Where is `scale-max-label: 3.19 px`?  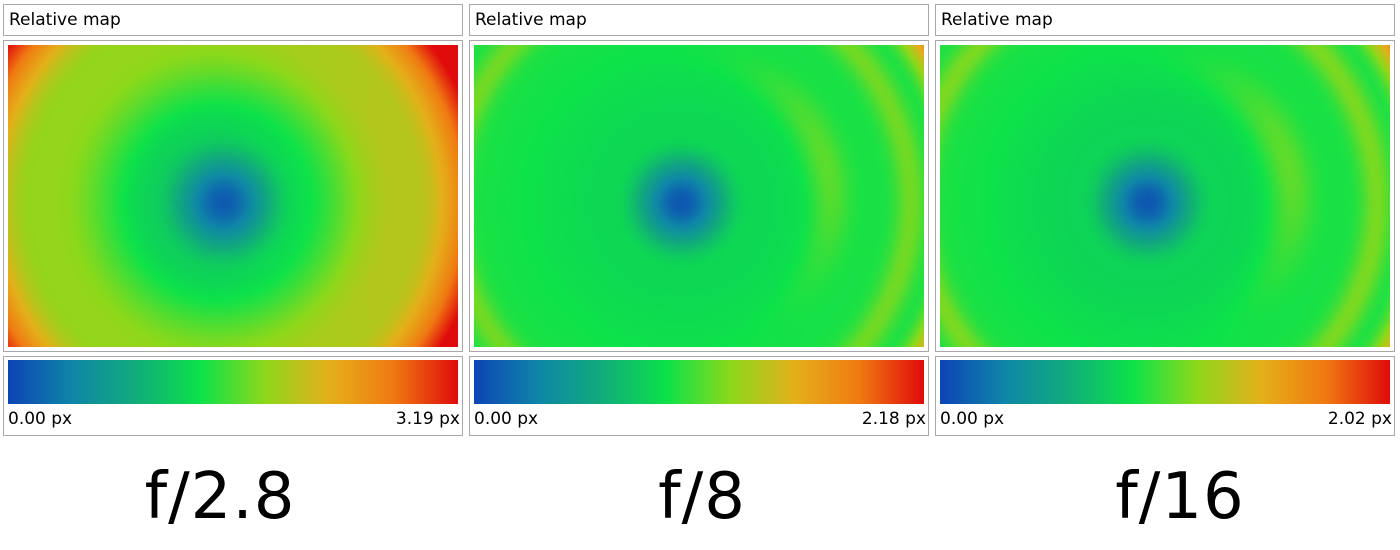 scale-max-label: 3.19 px is located at coordinates (427, 419).